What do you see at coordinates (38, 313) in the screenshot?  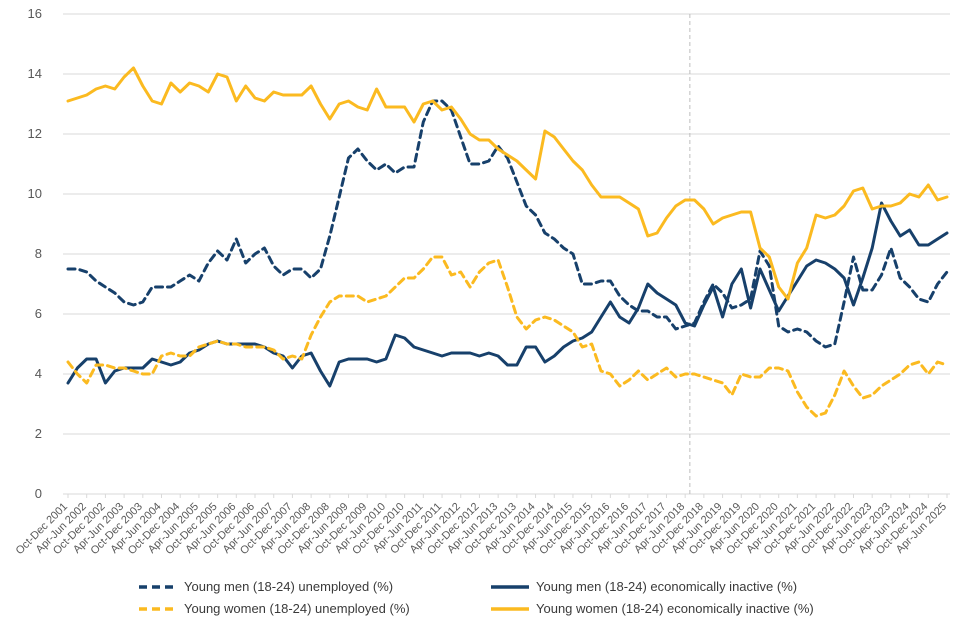 I see `y-tick-label: 6` at bounding box center [38, 313].